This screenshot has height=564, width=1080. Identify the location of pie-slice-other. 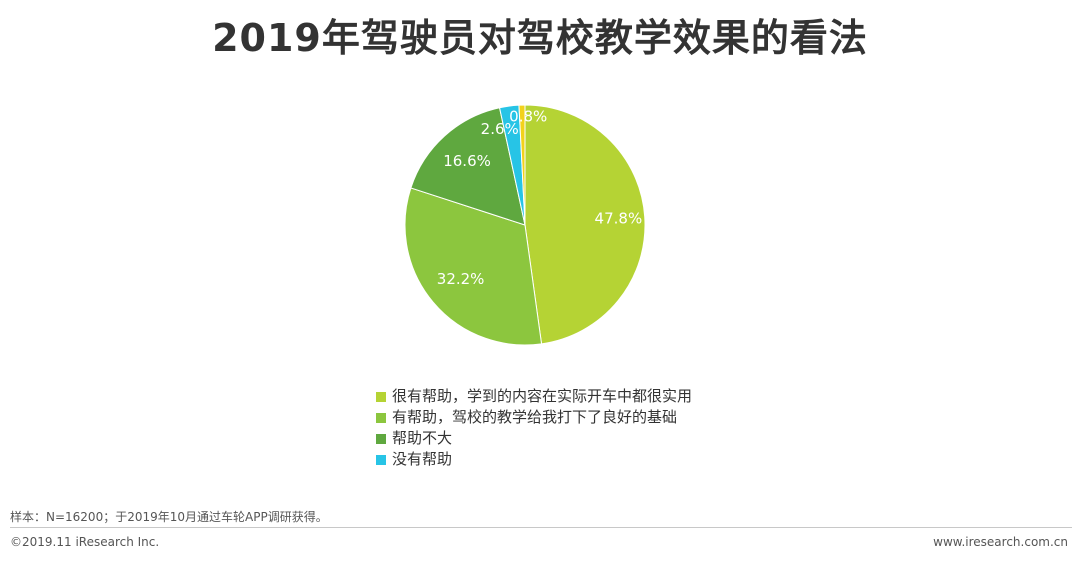
(522, 165).